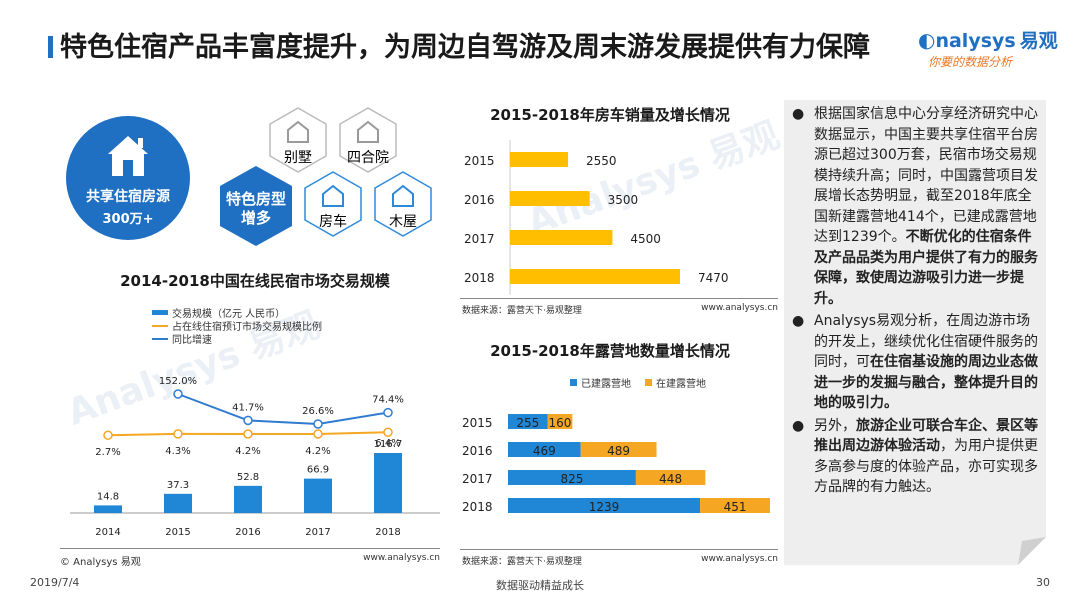 The width and height of the screenshot is (1080, 608). What do you see at coordinates (248, 407) in the screenshot?
I see `chart1-growth-label: 41.7%` at bounding box center [248, 407].